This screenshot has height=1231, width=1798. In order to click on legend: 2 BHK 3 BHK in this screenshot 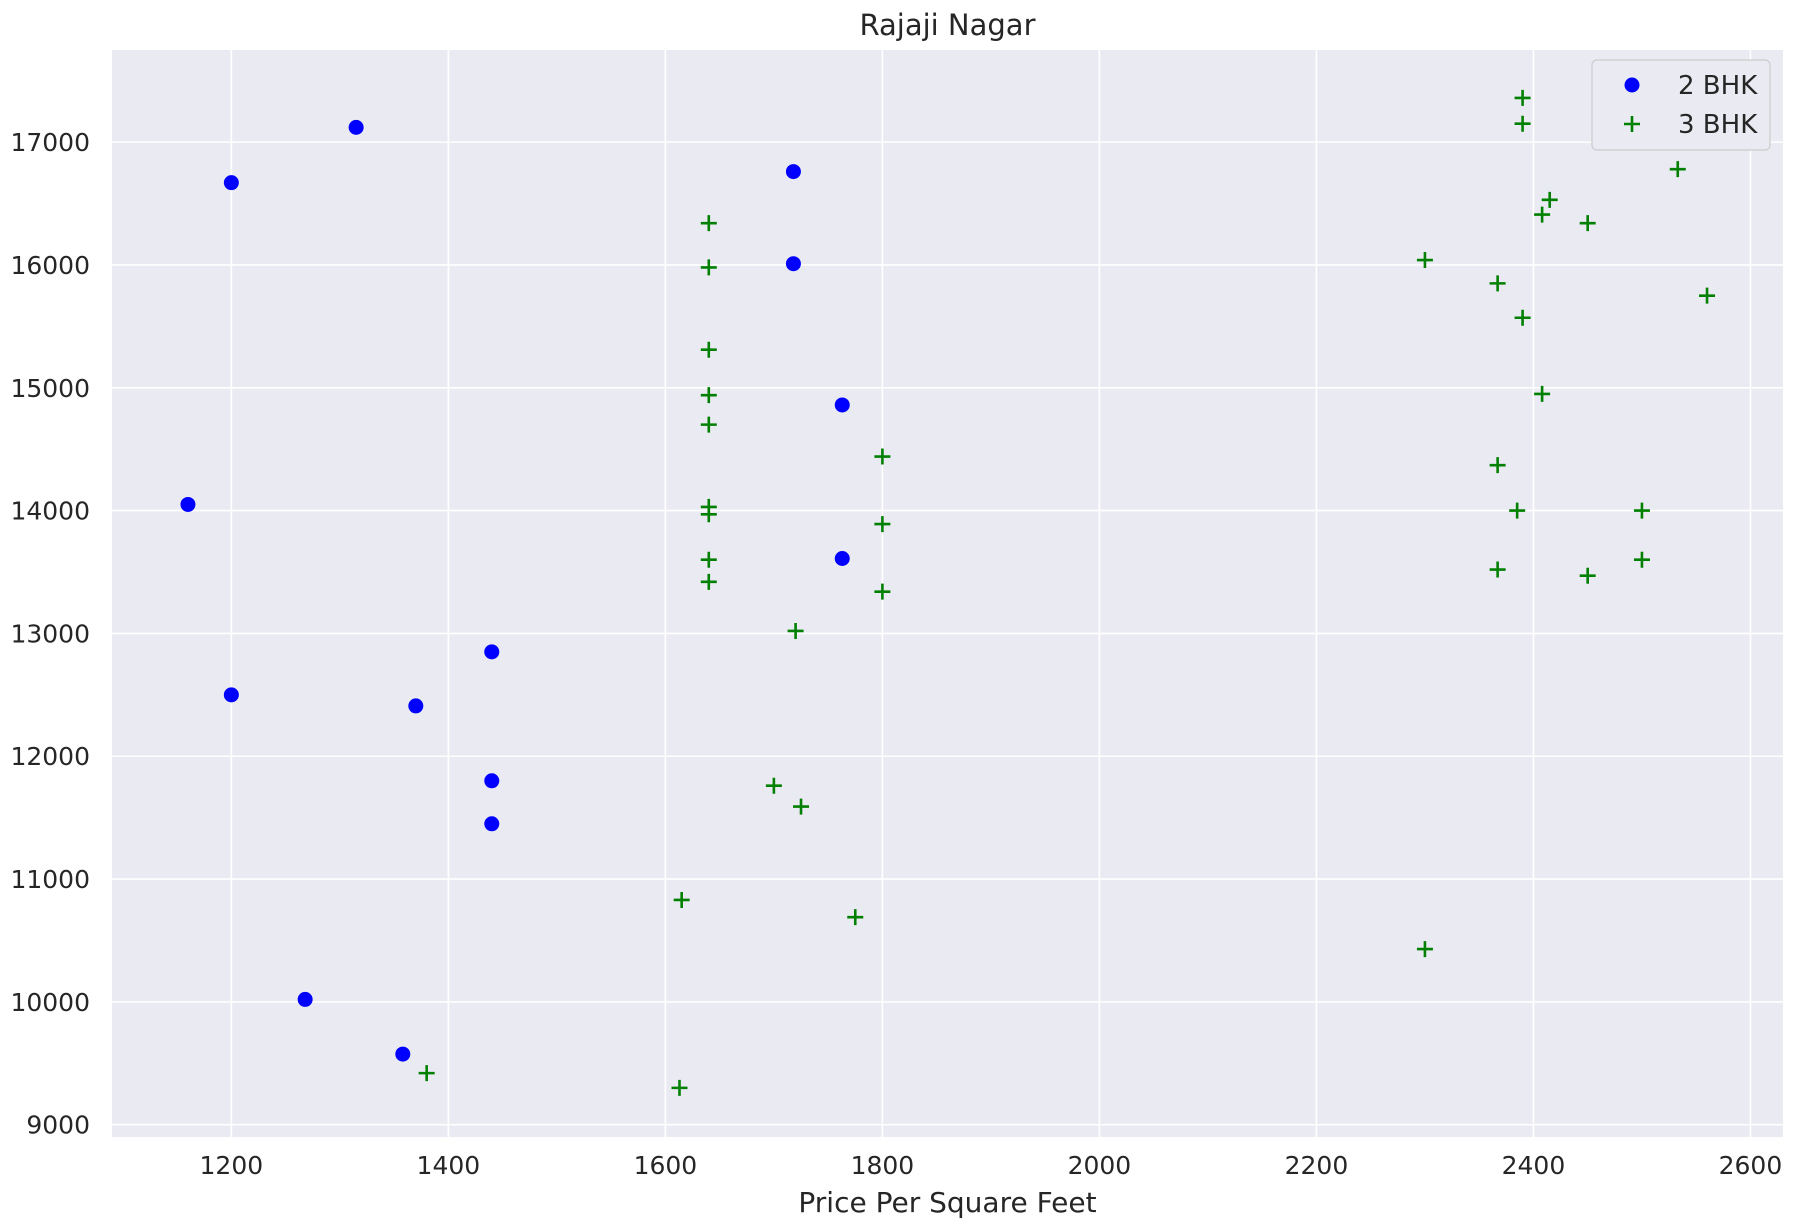, I will do `click(1681, 105)`.